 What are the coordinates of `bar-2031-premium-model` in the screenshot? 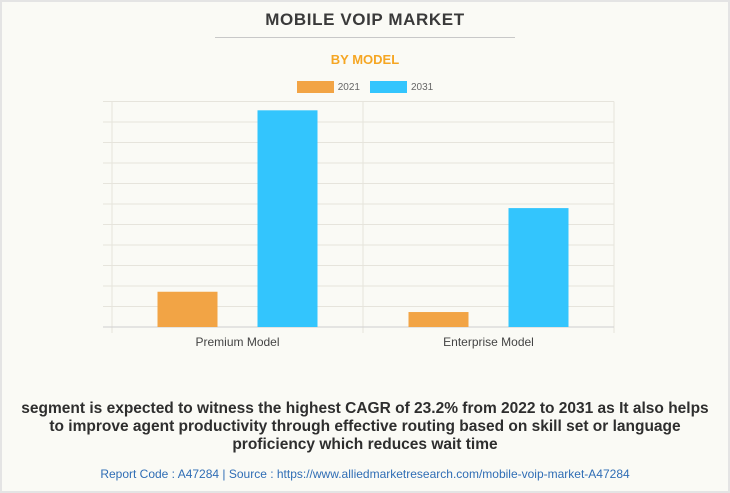 It's located at (287, 218).